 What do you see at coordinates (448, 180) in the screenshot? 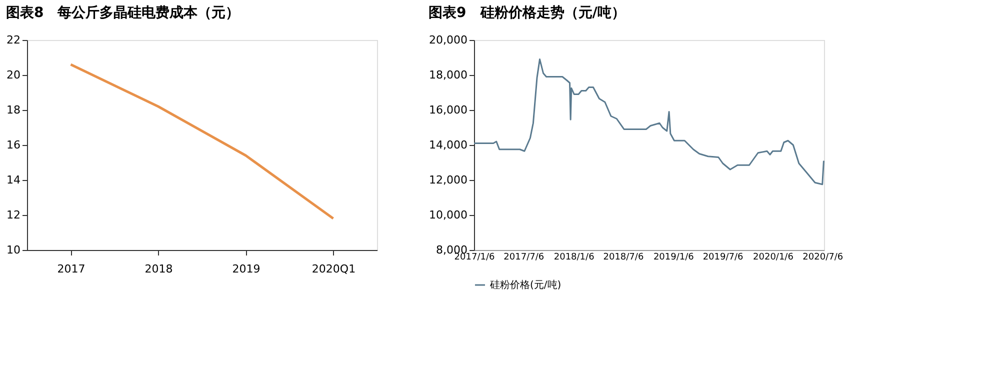
I see `y-tick-label: 12,000` at bounding box center [448, 180].